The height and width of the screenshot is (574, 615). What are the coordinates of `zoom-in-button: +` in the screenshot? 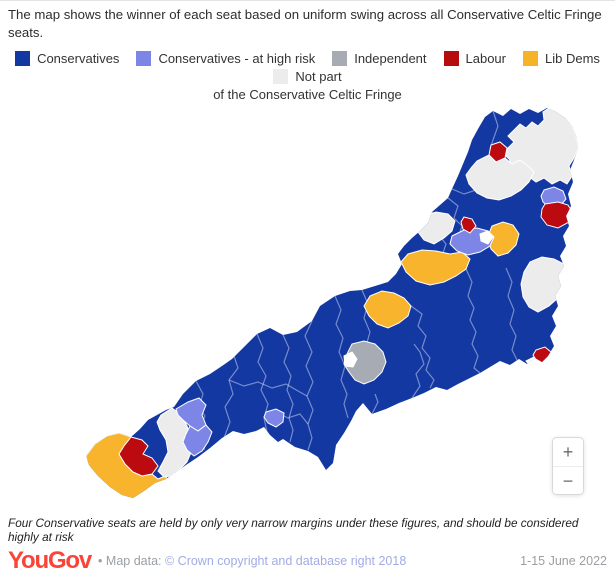 It's located at (568, 452).